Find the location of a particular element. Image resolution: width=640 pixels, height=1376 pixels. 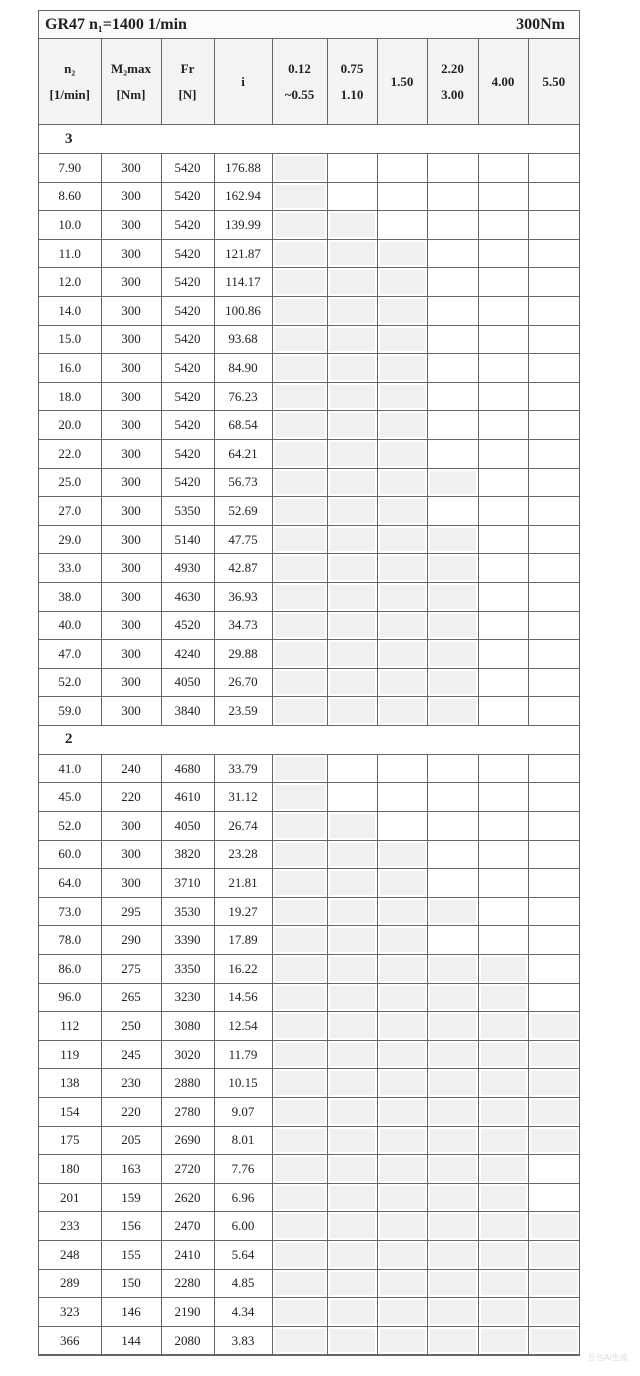

column-header-line1: i is located at coordinates (243, 81).